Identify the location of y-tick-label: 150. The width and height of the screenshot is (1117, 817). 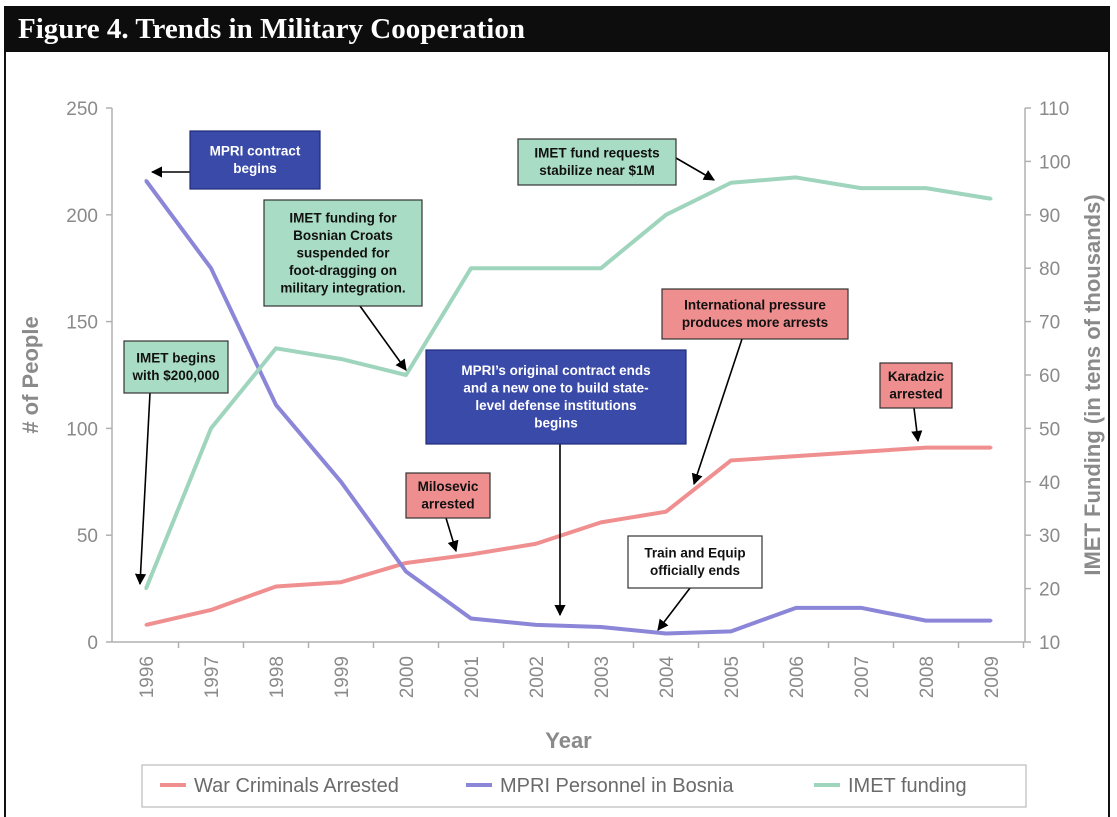
(82, 323).